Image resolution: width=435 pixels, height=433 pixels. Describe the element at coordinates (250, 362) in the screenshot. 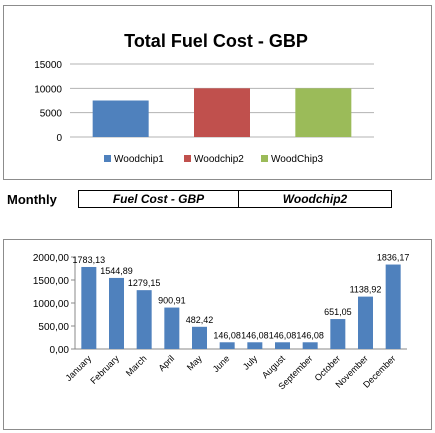

I see `x-tick-label: July` at that location.